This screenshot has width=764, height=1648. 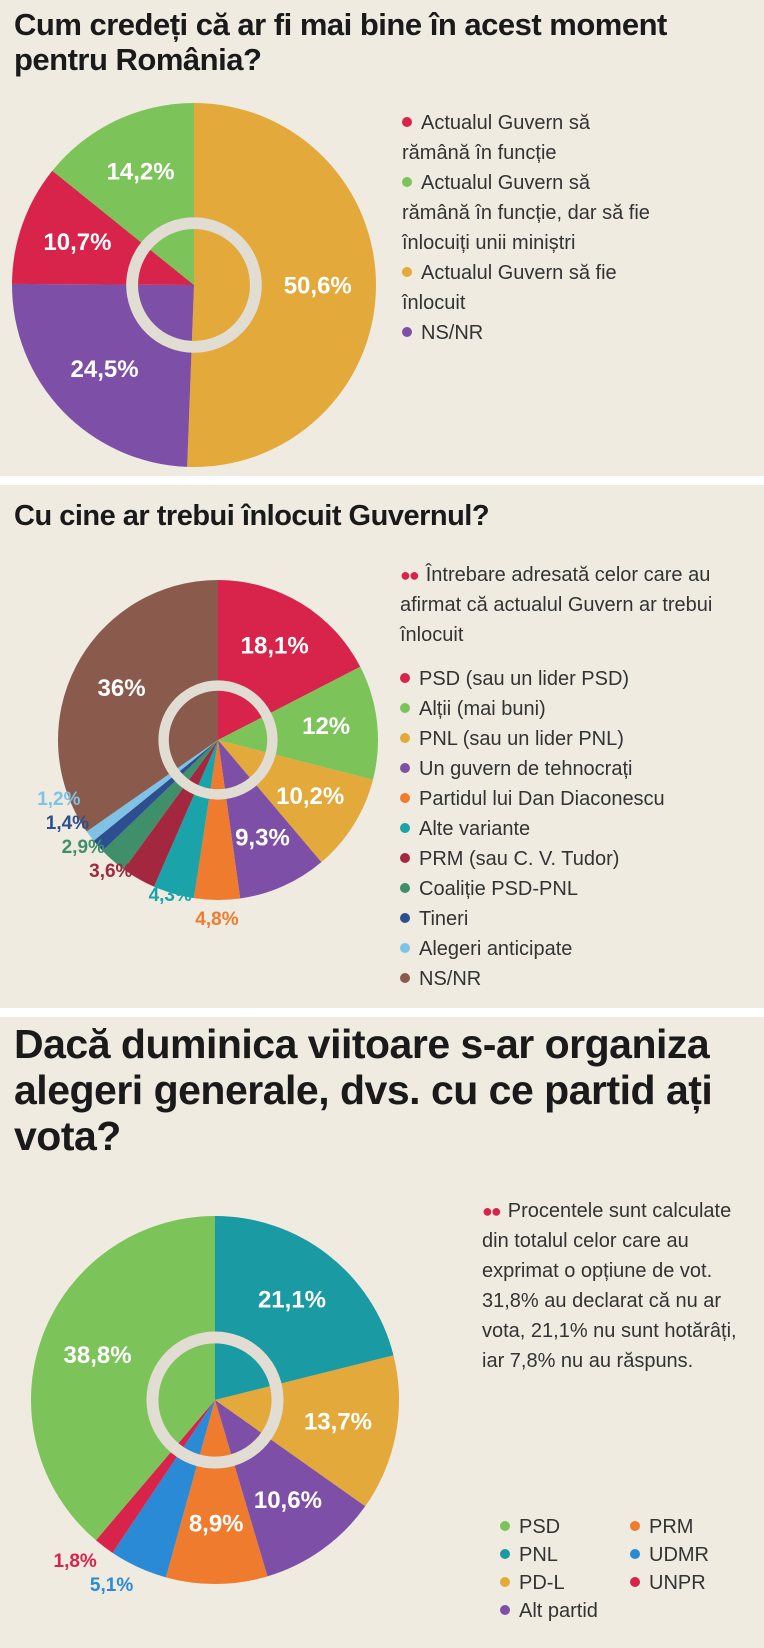 What do you see at coordinates (509, 288) in the screenshot?
I see `legend-label: Actualul Guvern să fie înlocuit` at bounding box center [509, 288].